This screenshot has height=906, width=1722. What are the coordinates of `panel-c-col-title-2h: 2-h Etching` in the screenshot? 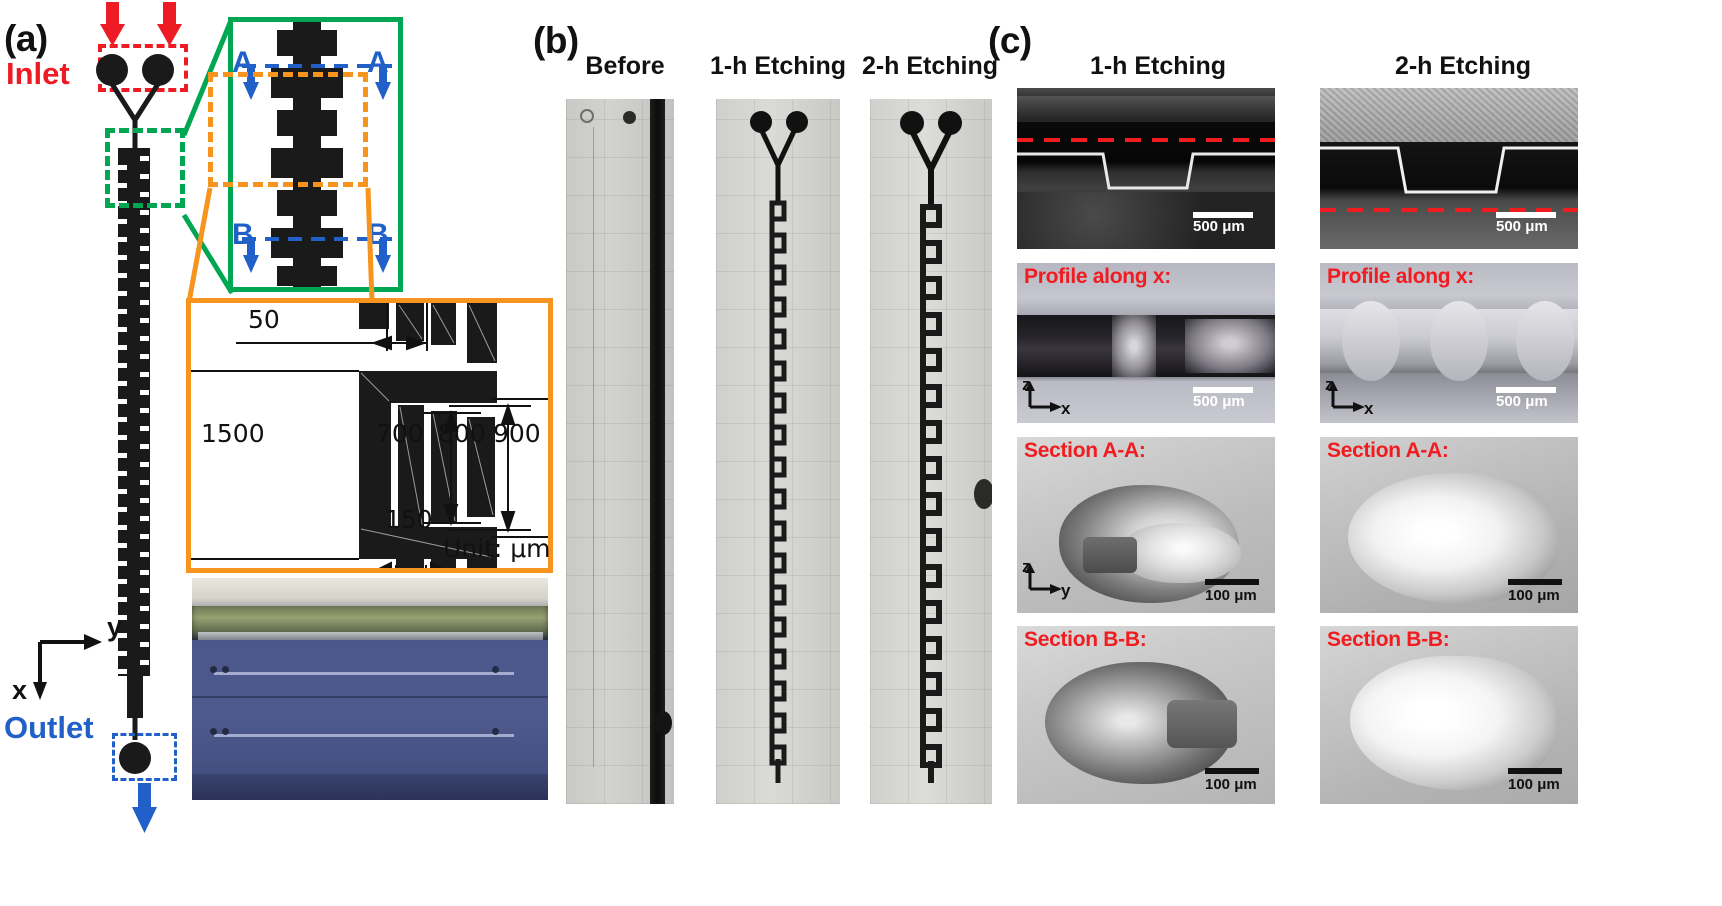 It's located at (1463, 66).